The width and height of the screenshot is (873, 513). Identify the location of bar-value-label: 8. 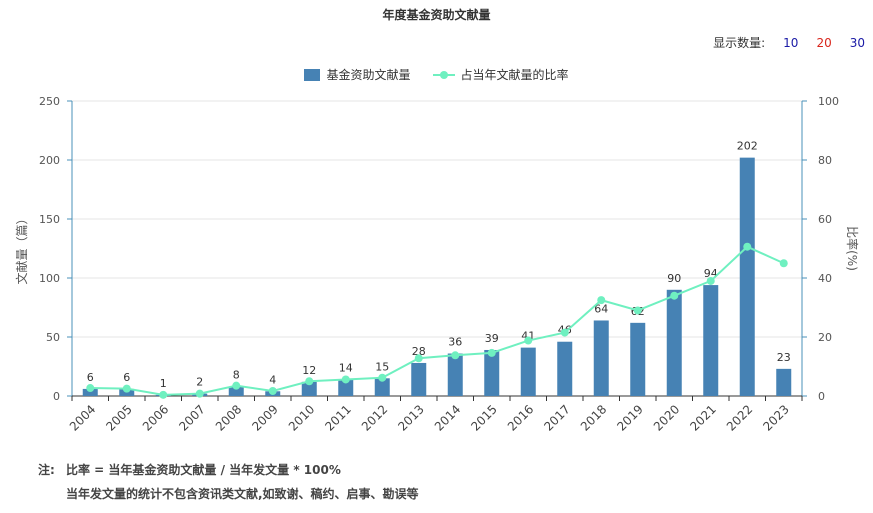
(236, 375).